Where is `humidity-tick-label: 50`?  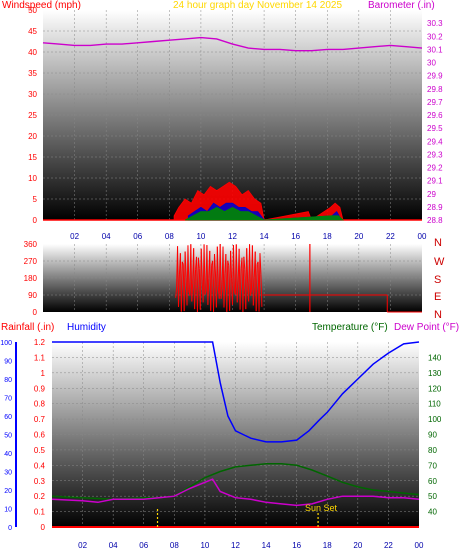 humidity-tick-label: 50 is located at coordinates (8, 436).